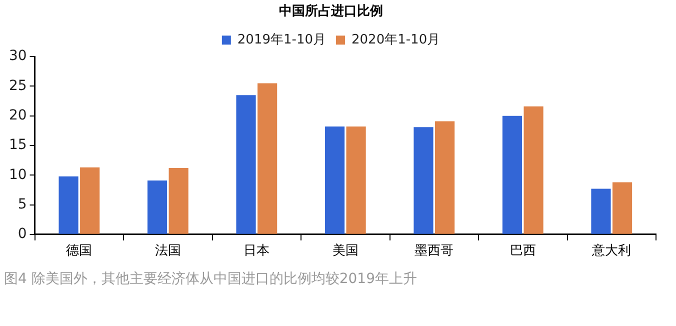 This screenshot has height=326, width=676. What do you see at coordinates (345, 250) in the screenshot?
I see `x-tick-label: 美国` at bounding box center [345, 250].